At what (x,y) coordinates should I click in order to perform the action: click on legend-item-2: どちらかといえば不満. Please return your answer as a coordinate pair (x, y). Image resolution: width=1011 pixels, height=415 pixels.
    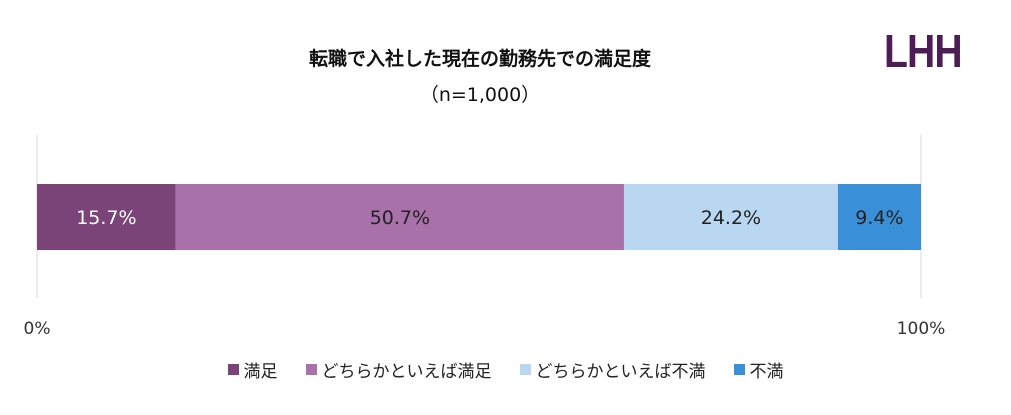
    Looking at the image, I should click on (612, 369).